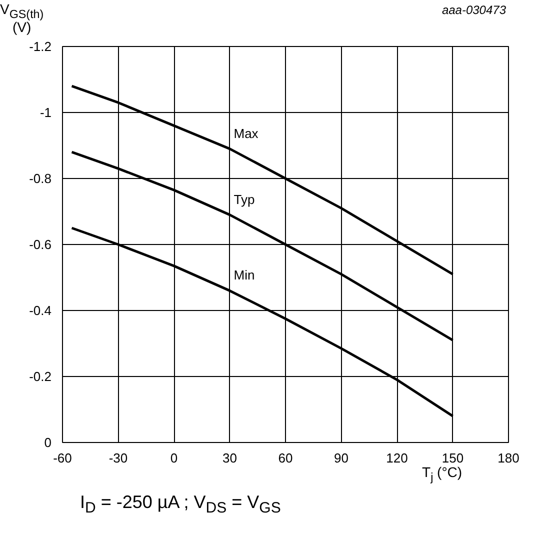  What do you see at coordinates (40, 376) in the screenshot?
I see `y-tick-label: -0.2` at bounding box center [40, 376].